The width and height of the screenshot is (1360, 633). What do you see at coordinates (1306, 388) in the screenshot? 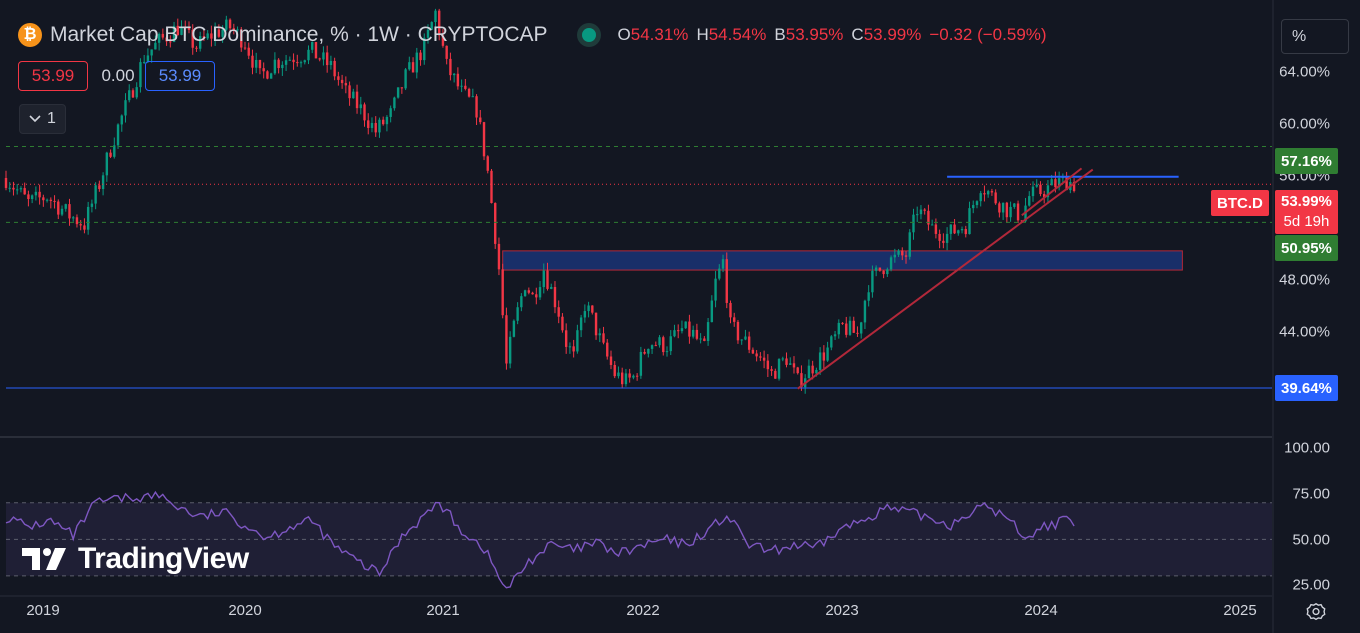
I see `support-level-tag: 39.64%` at bounding box center [1306, 388].